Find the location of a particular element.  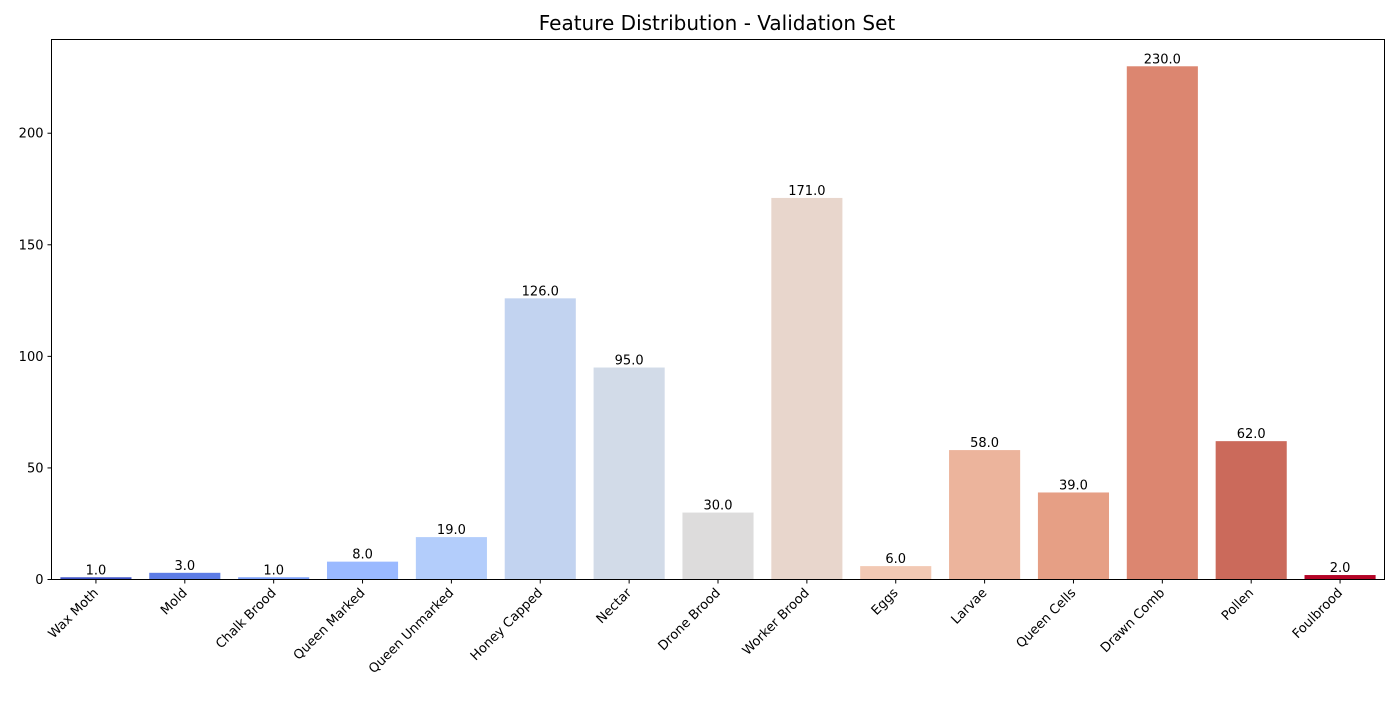

data-label: 2.0 is located at coordinates (1340, 568).